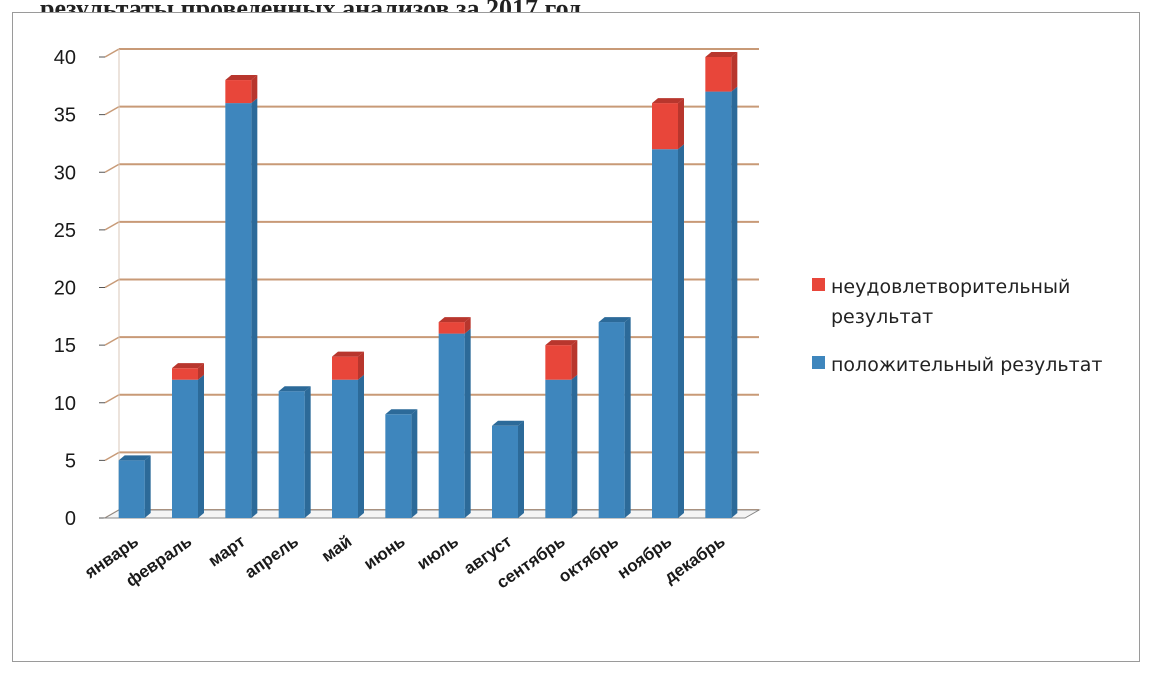  What do you see at coordinates (65, 346) in the screenshot?
I see `y-tick-label: 15` at bounding box center [65, 346].